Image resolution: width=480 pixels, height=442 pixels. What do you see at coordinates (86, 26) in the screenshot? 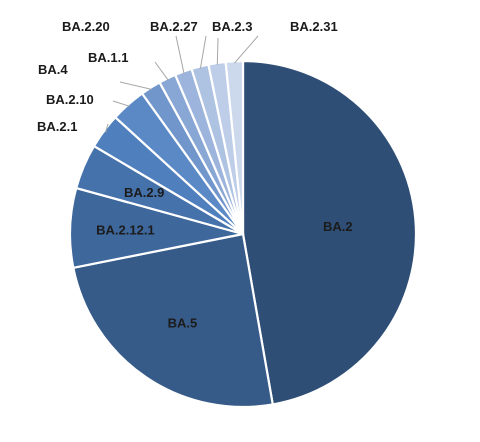
I see `slice-label-ba-2-20: BA.2.20` at bounding box center [86, 26].